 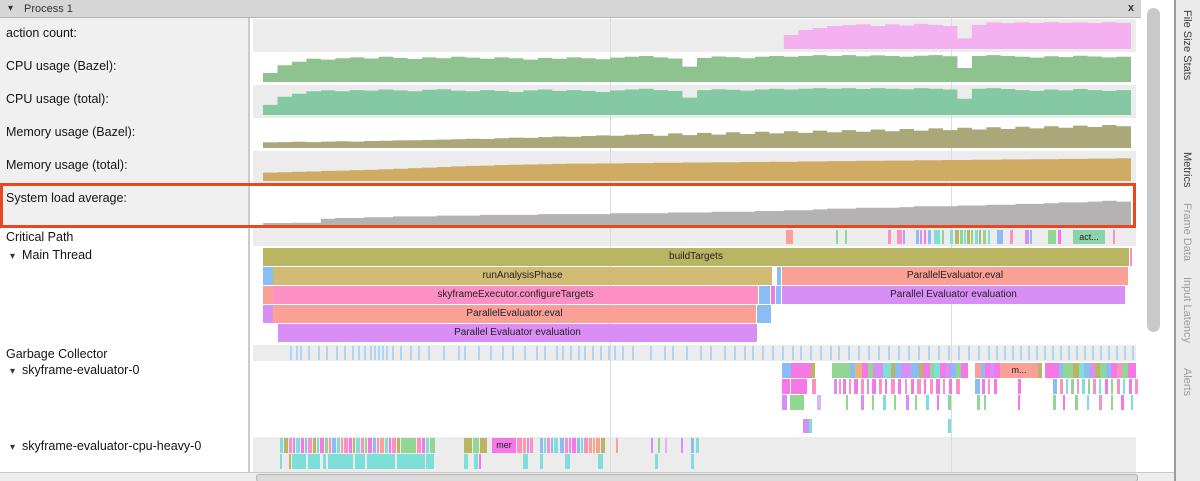 I want to click on counter-chart-cpu-usage-bazel, so click(x=697, y=68).